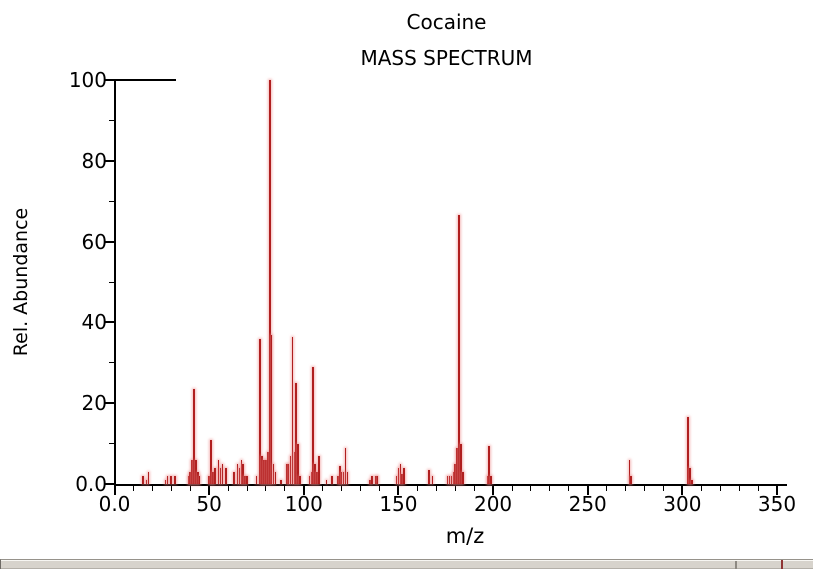 The image size is (813, 569). Describe the element at coordinates (94, 160) in the screenshot. I see `y-axis-tick-label: 80` at that location.